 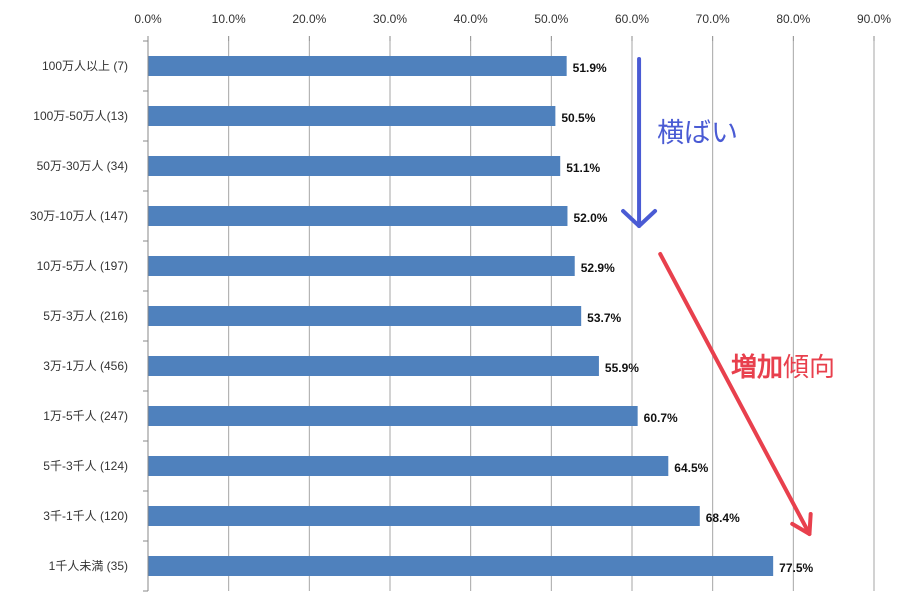 What do you see at coordinates (583, 168) in the screenshot?
I see `data-label: 51.1%` at bounding box center [583, 168].